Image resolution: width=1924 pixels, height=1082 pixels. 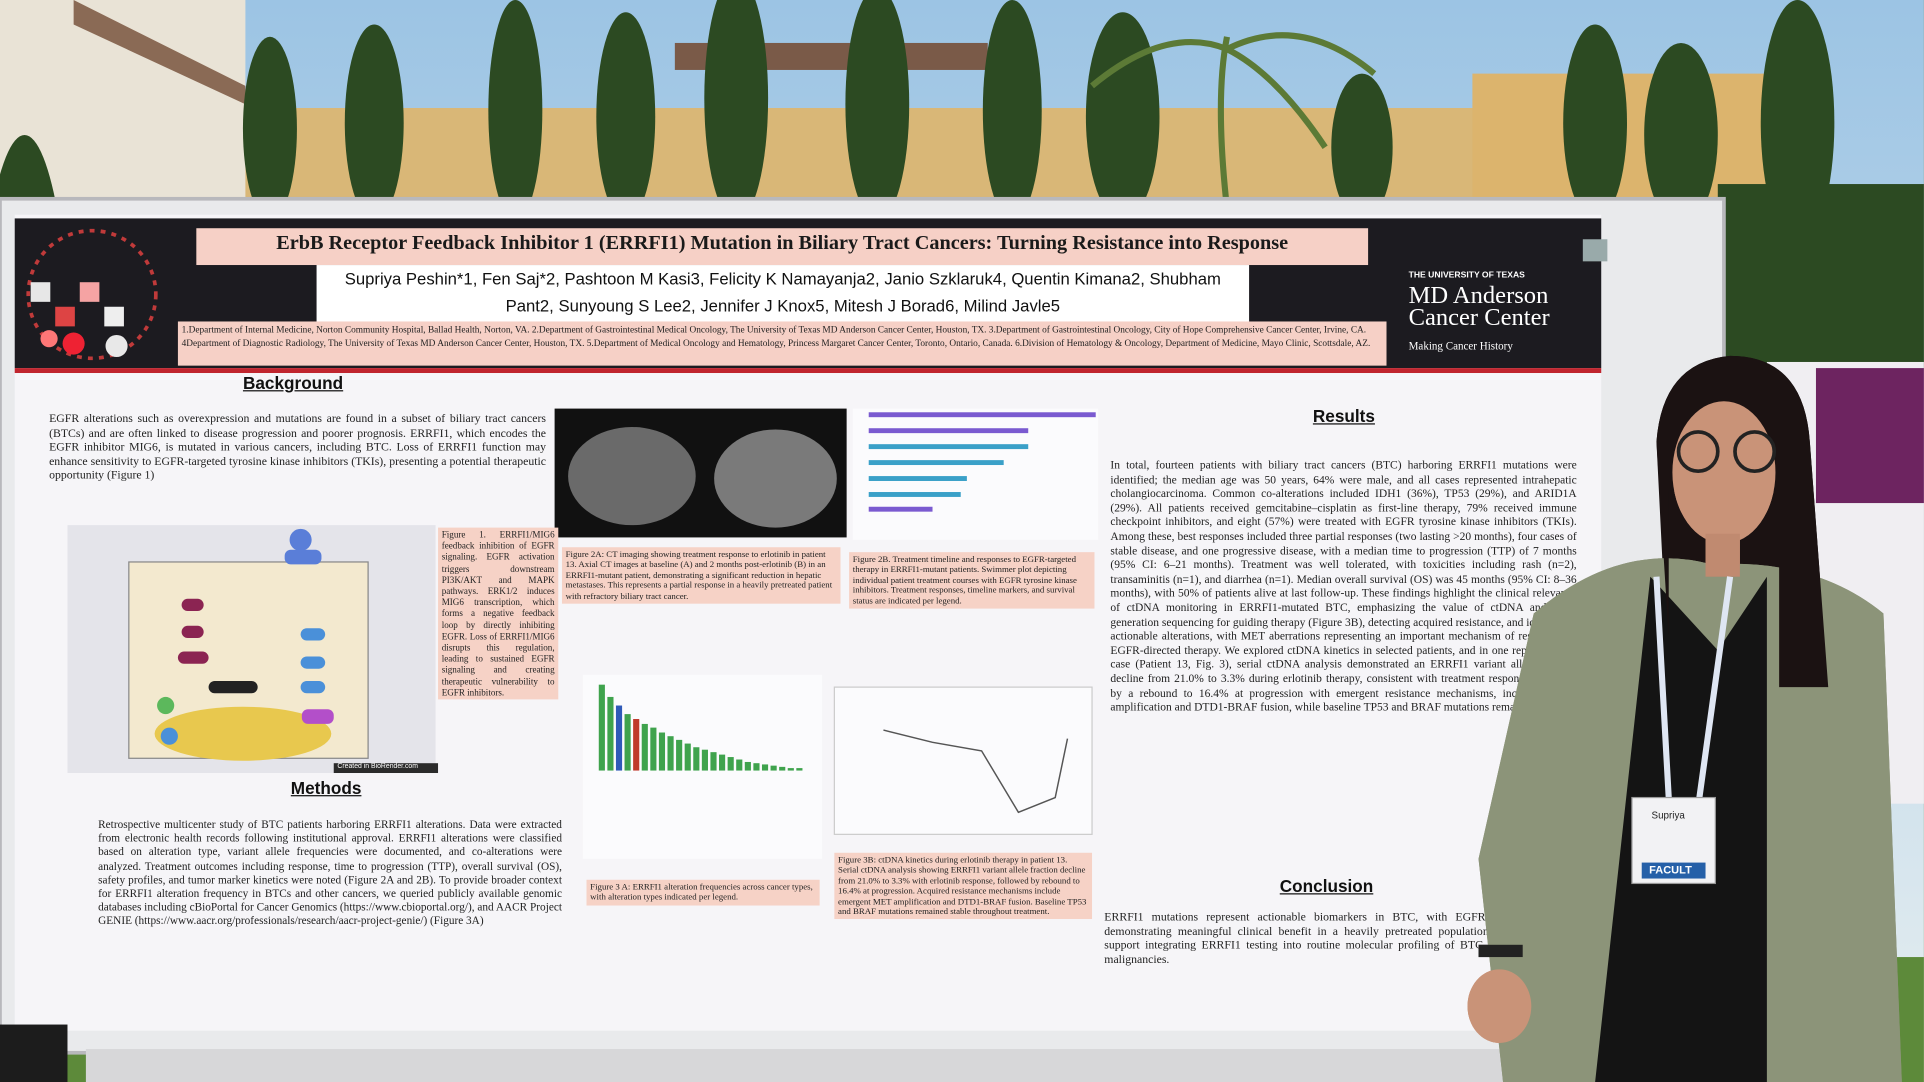 What do you see at coordinates (809, 1065) in the screenshot?
I see `board-tray` at bounding box center [809, 1065].